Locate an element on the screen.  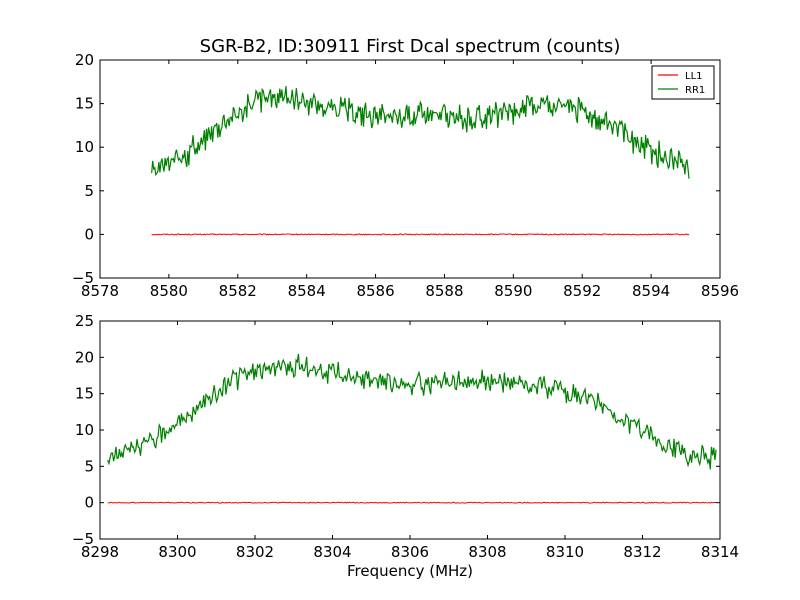
x-tick-label: 8580 is located at coordinates (169, 291).